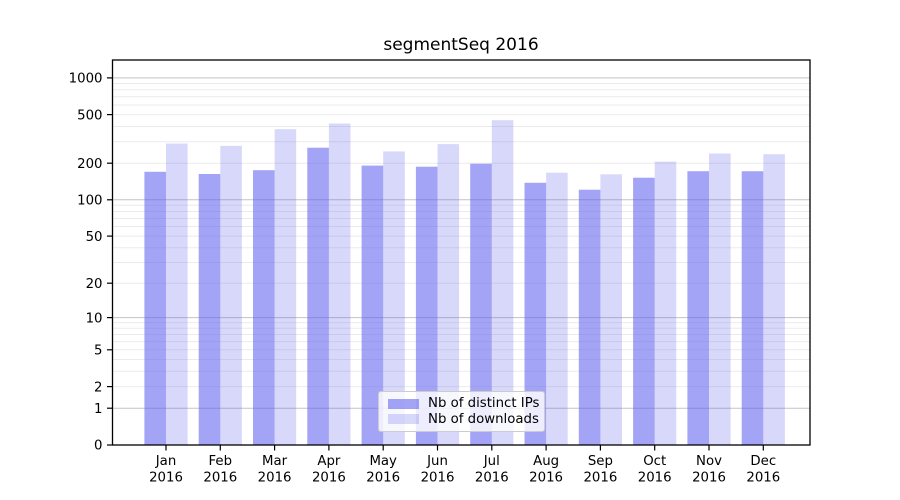 The width and height of the screenshot is (900, 500). What do you see at coordinates (611, 310) in the screenshot?
I see `bar-sep-downloads` at bounding box center [611, 310].